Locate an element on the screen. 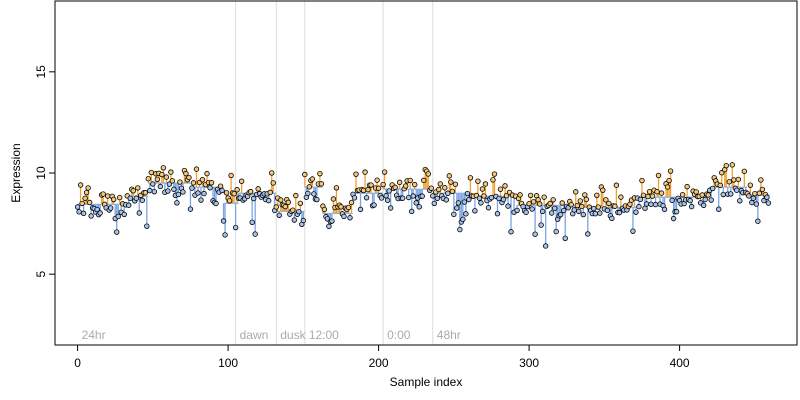 This screenshot has width=800, height=400. separator-label: dusk is located at coordinates (293, 335).